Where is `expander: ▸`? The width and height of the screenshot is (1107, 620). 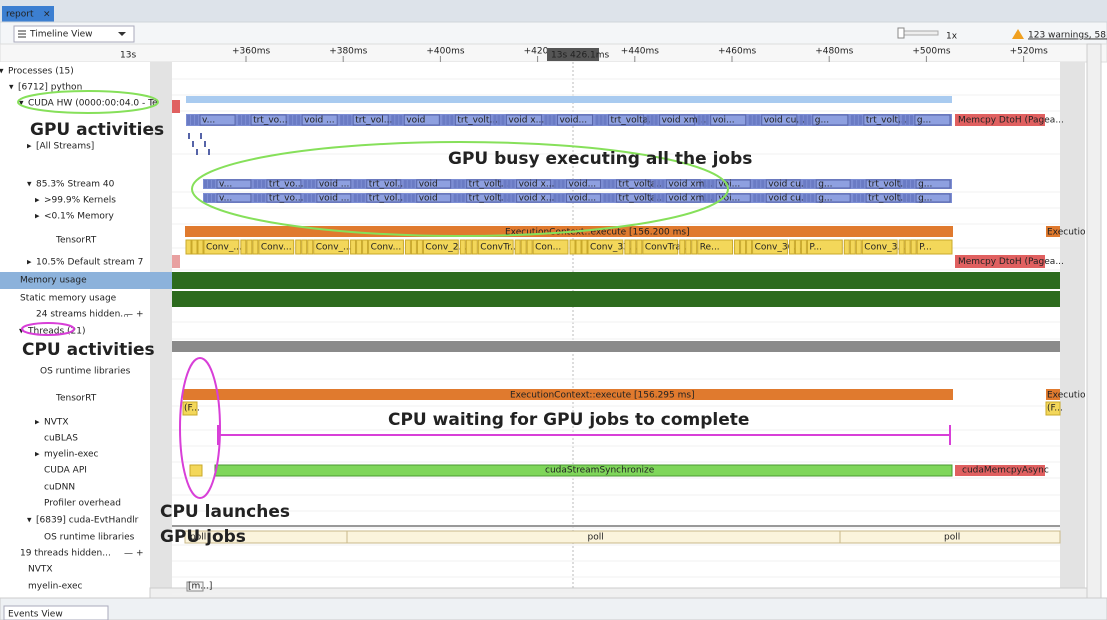 expander: ▸ is located at coordinates (29, 263).